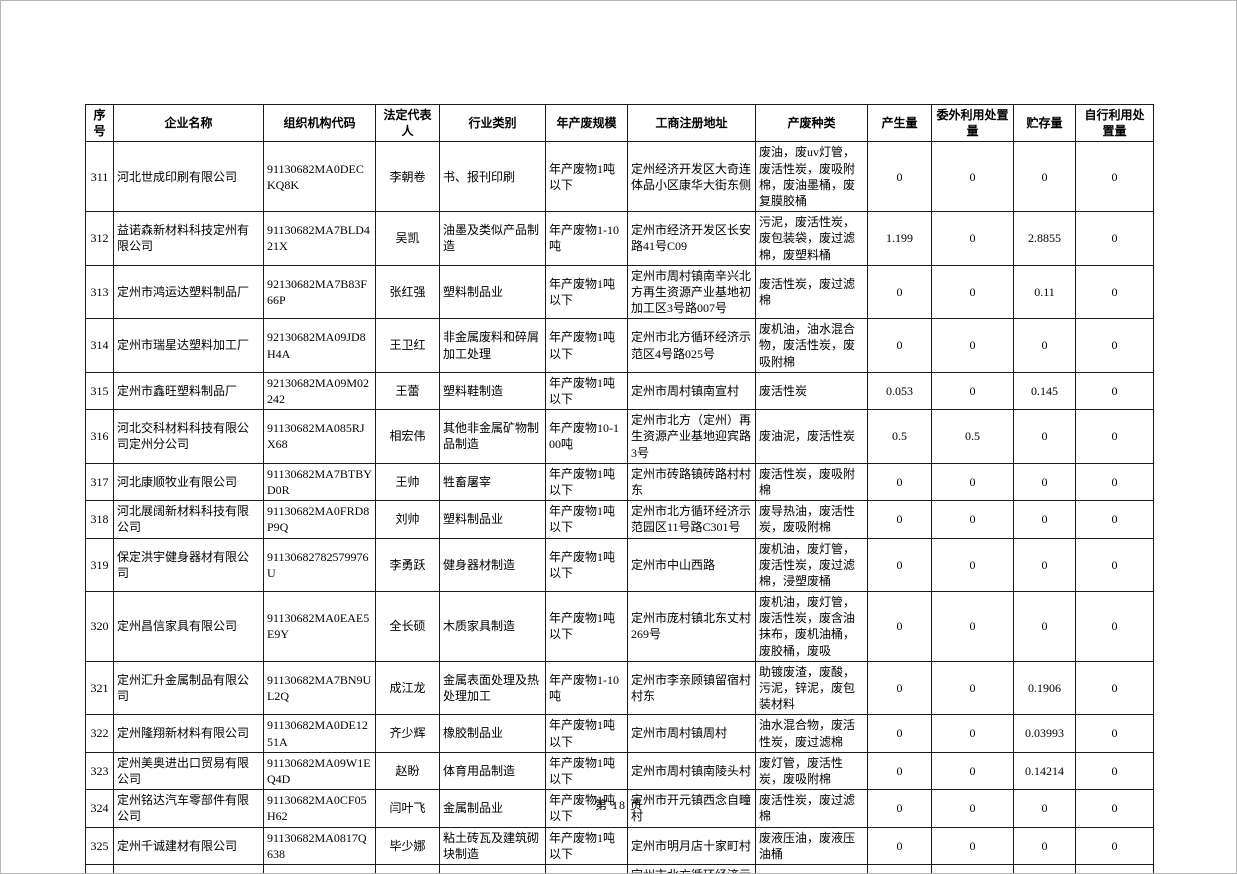 The height and width of the screenshot is (874, 1237). What do you see at coordinates (188, 565) in the screenshot?
I see `cell-company-name: 保定洪宇健身器材有限公司` at bounding box center [188, 565].